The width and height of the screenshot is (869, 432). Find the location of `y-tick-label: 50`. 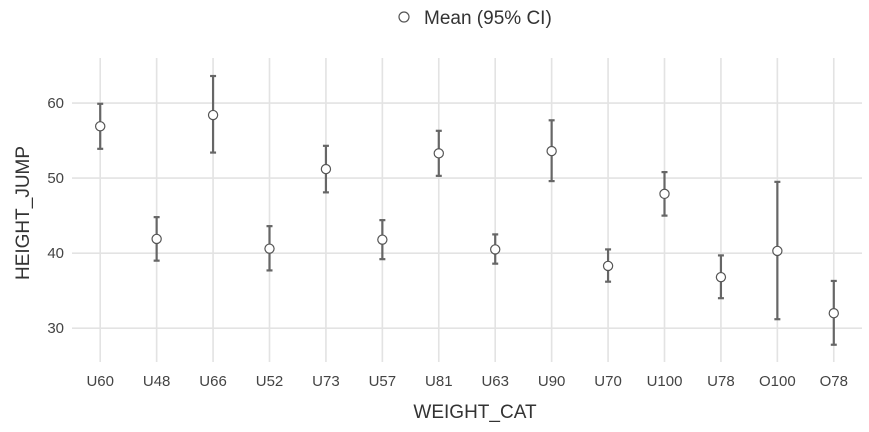

y-tick-label: 50 is located at coordinates (55, 178).